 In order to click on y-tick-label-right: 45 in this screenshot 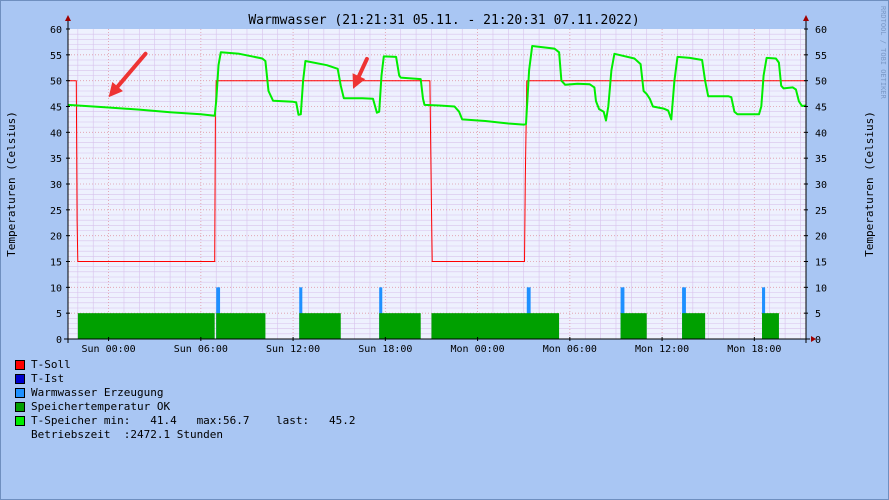, I will do `click(821, 108)`.